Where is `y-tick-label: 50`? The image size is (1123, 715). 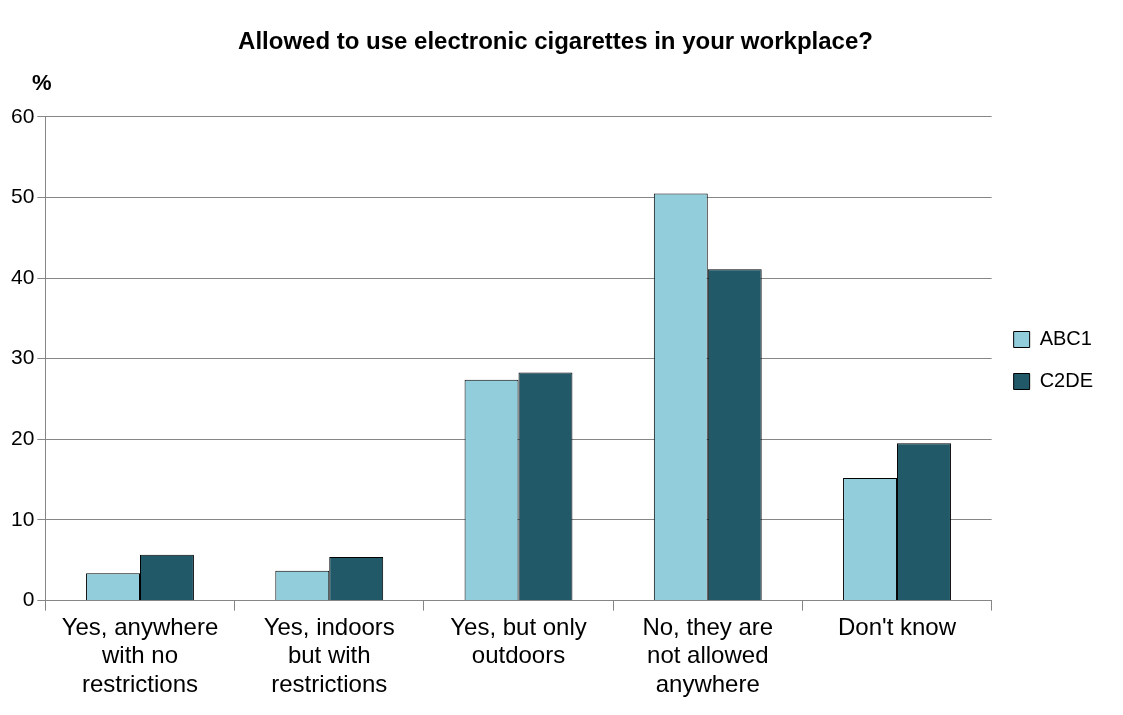
y-tick-label: 50 is located at coordinates (23, 196).